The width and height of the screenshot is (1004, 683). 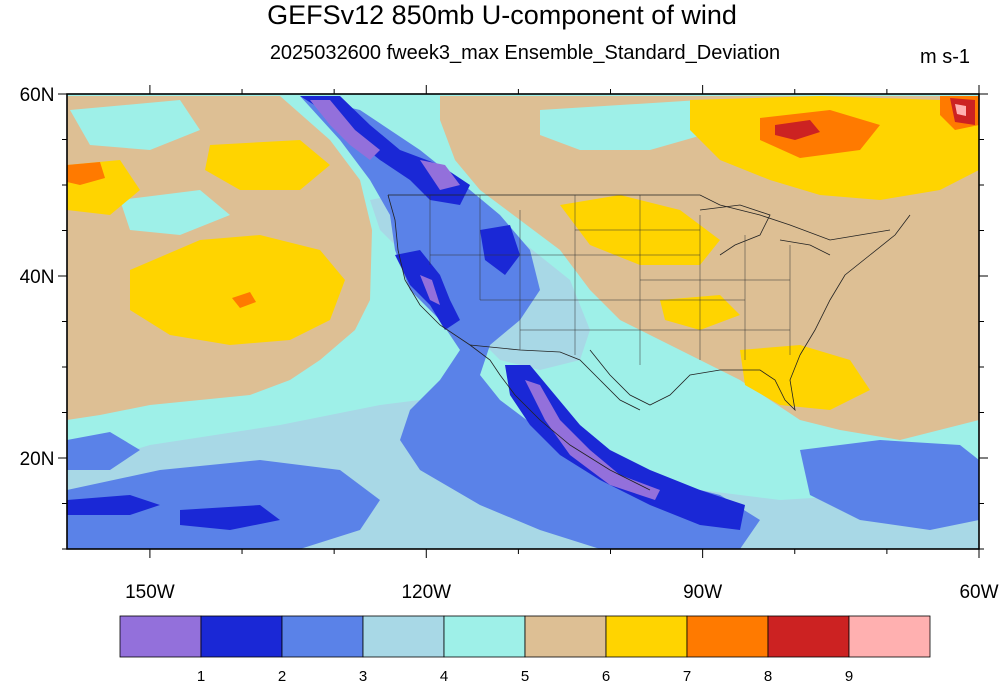 What do you see at coordinates (805, 377) in the screenshot?
I see `gold-region-southeast` at bounding box center [805, 377].